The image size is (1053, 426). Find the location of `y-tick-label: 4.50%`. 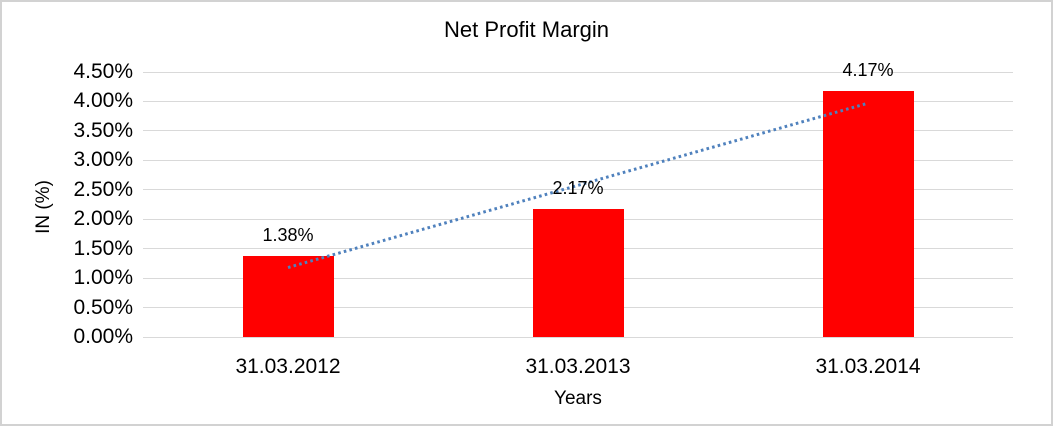

y-tick-label: 4.50% is located at coordinates (103, 71).